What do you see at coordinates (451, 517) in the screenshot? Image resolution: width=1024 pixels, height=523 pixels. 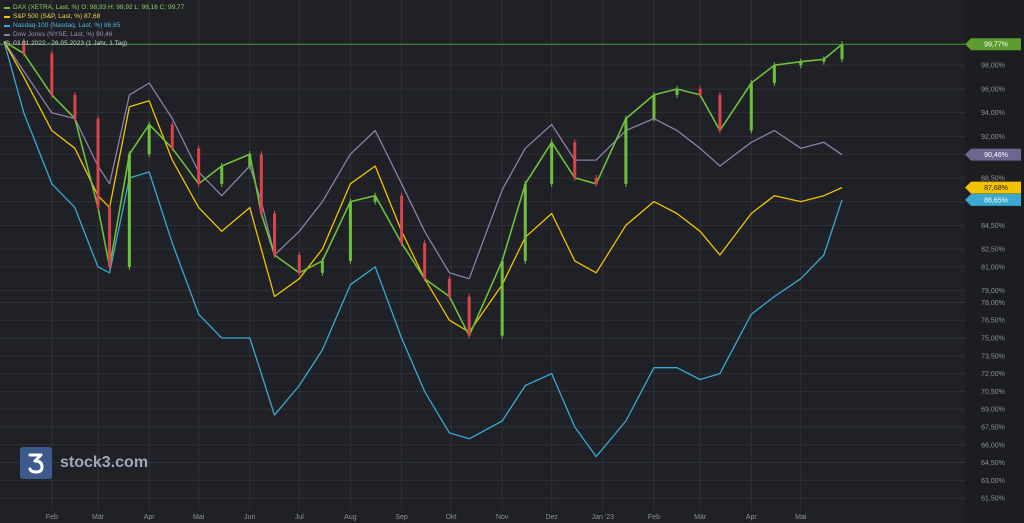 I see `x-tick-label: Okt` at bounding box center [451, 517].